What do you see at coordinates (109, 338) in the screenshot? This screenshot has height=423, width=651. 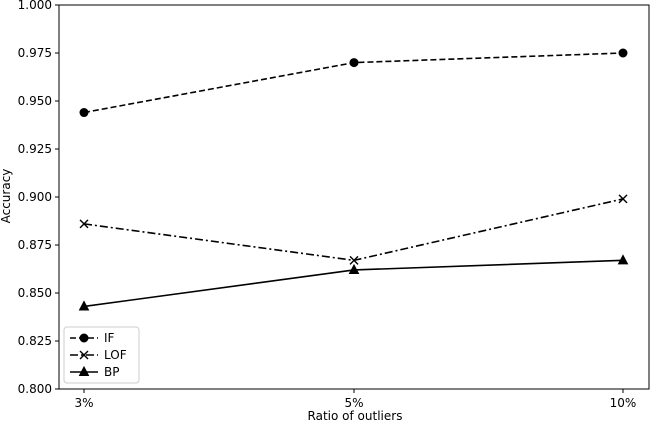 I see `legend-label: IF` at bounding box center [109, 338].